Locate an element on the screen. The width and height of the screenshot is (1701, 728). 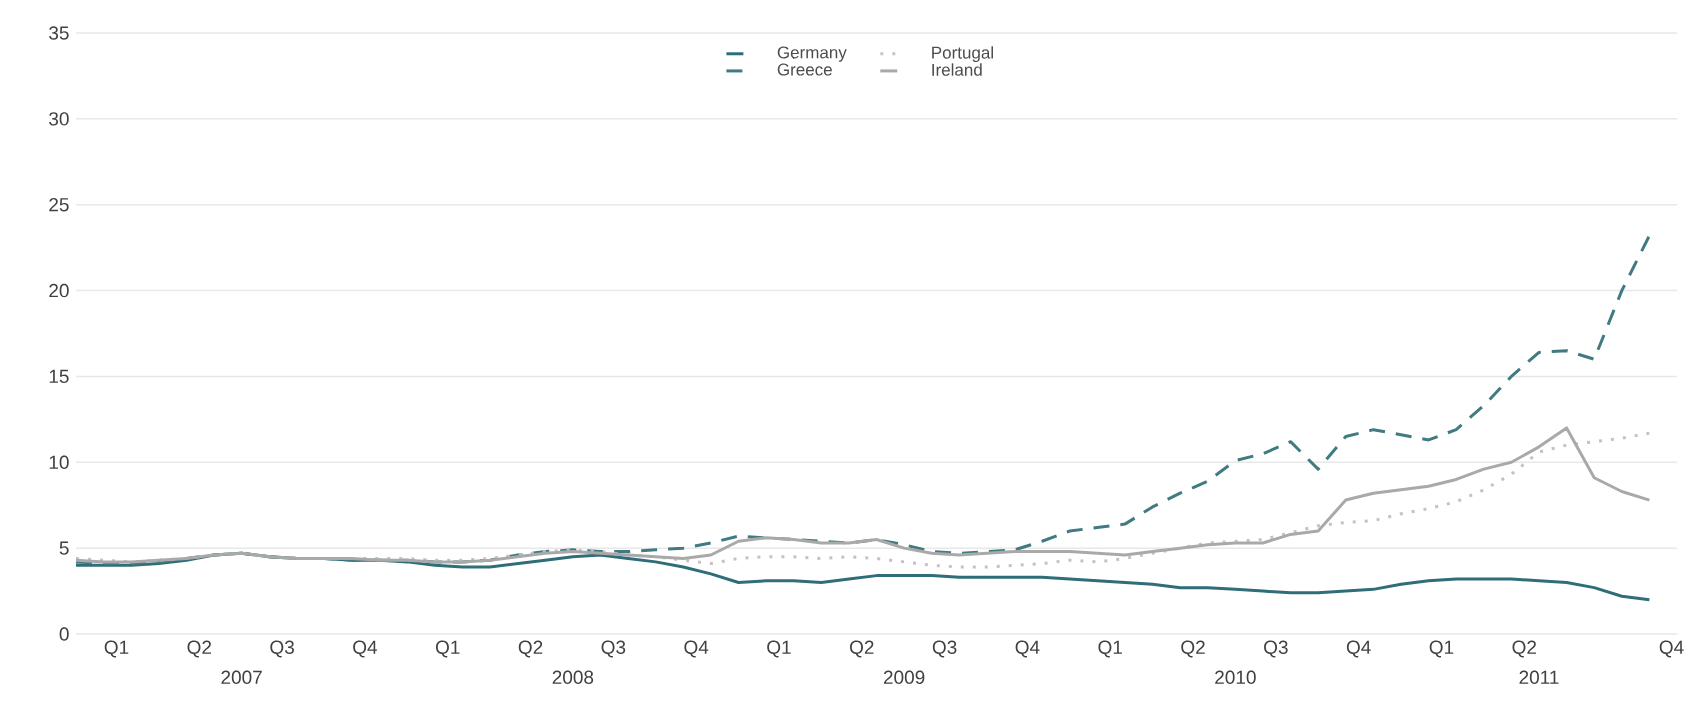
x2-tick-label: 2011 is located at coordinates (1539, 677).